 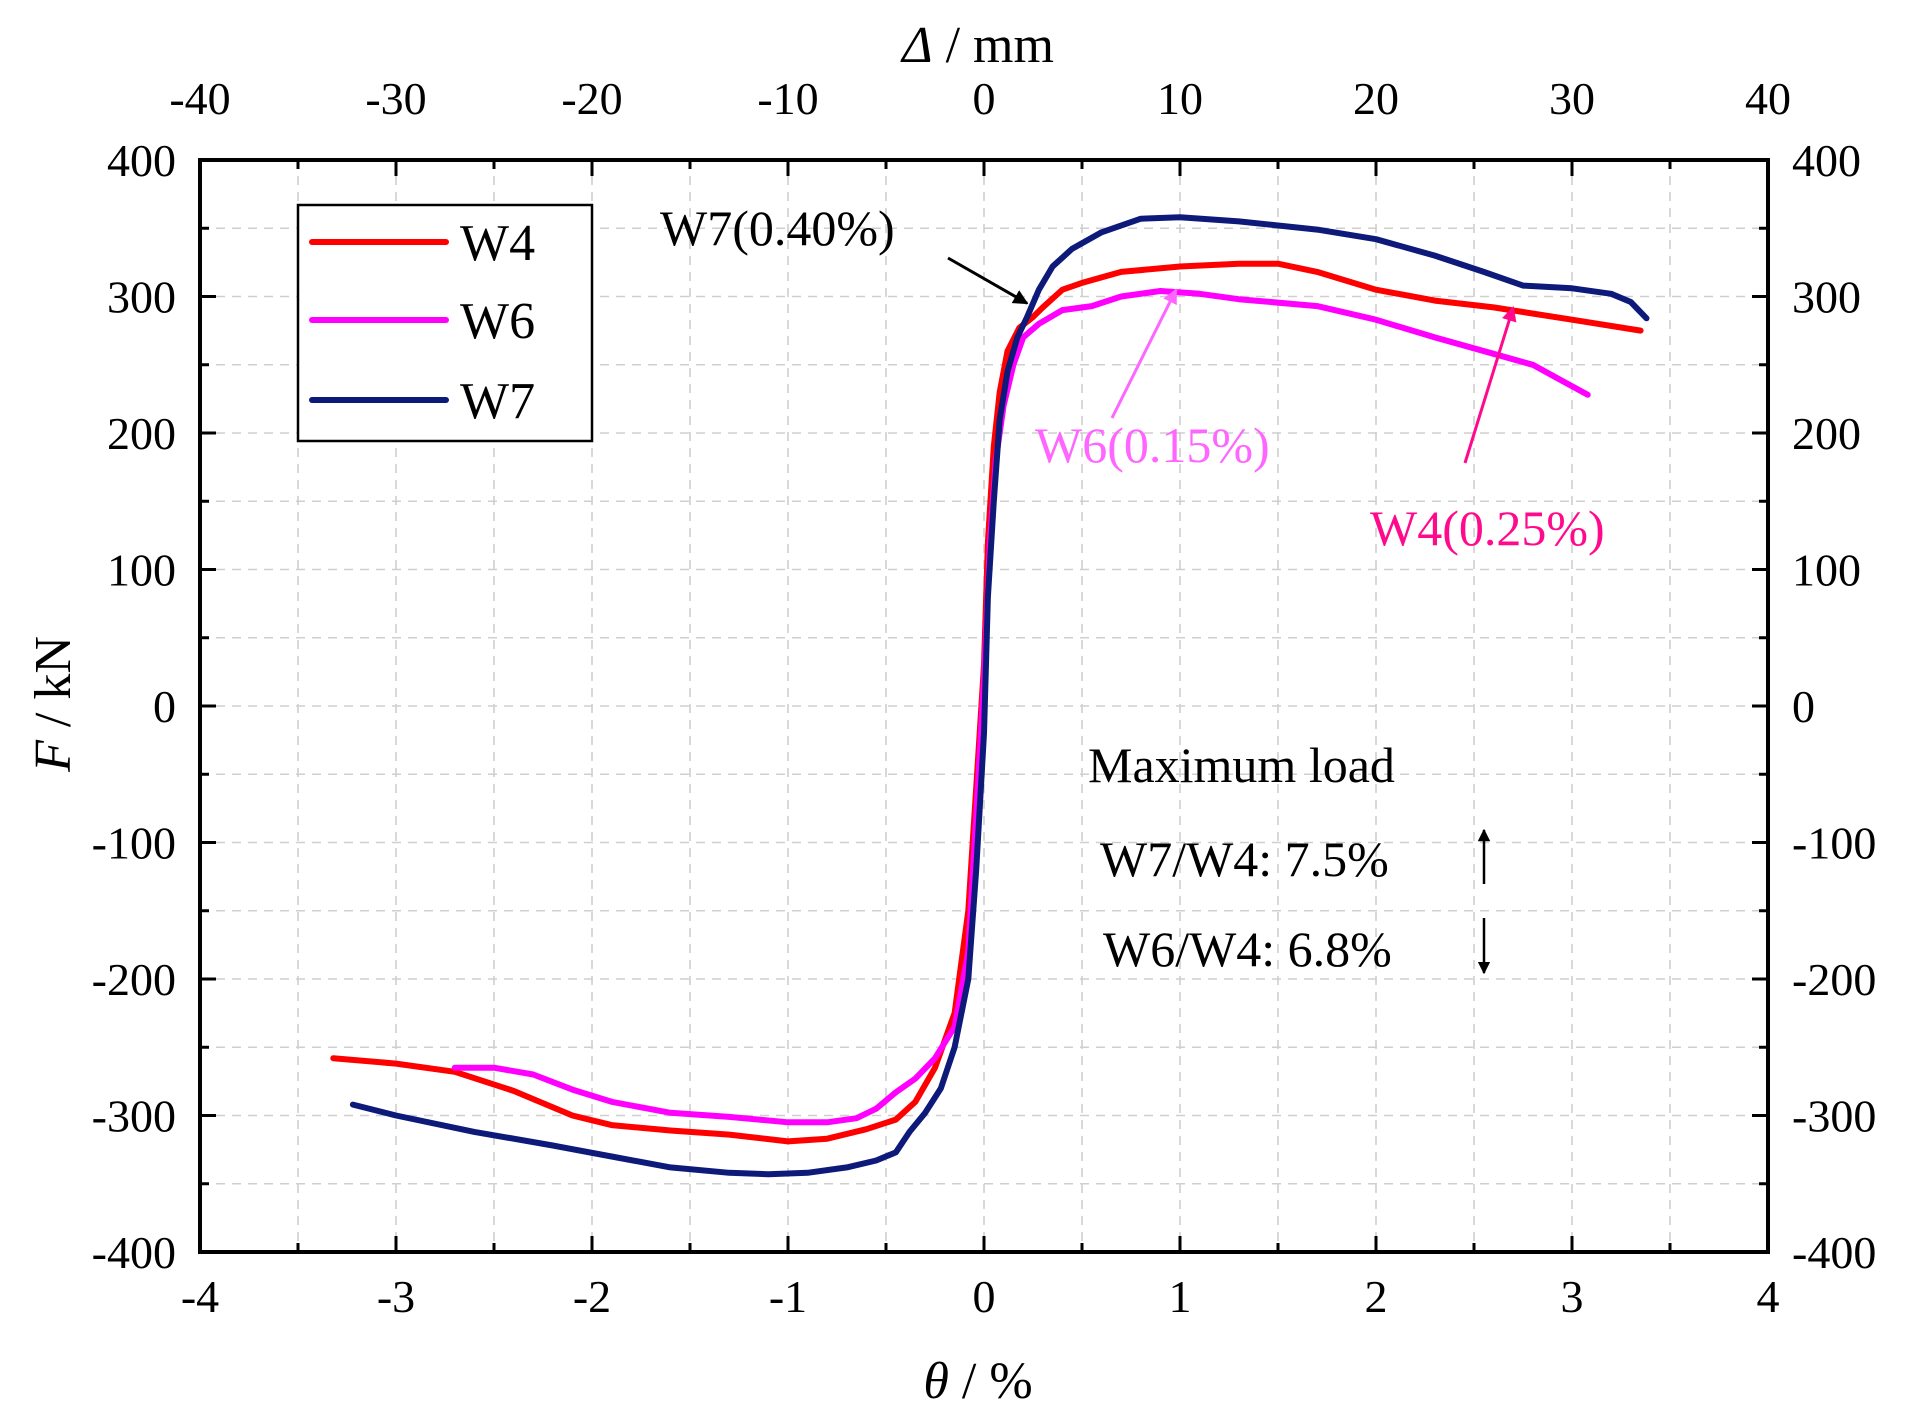 What do you see at coordinates (984, 1296) in the screenshot?
I see `x-tick-label: 0` at bounding box center [984, 1296].